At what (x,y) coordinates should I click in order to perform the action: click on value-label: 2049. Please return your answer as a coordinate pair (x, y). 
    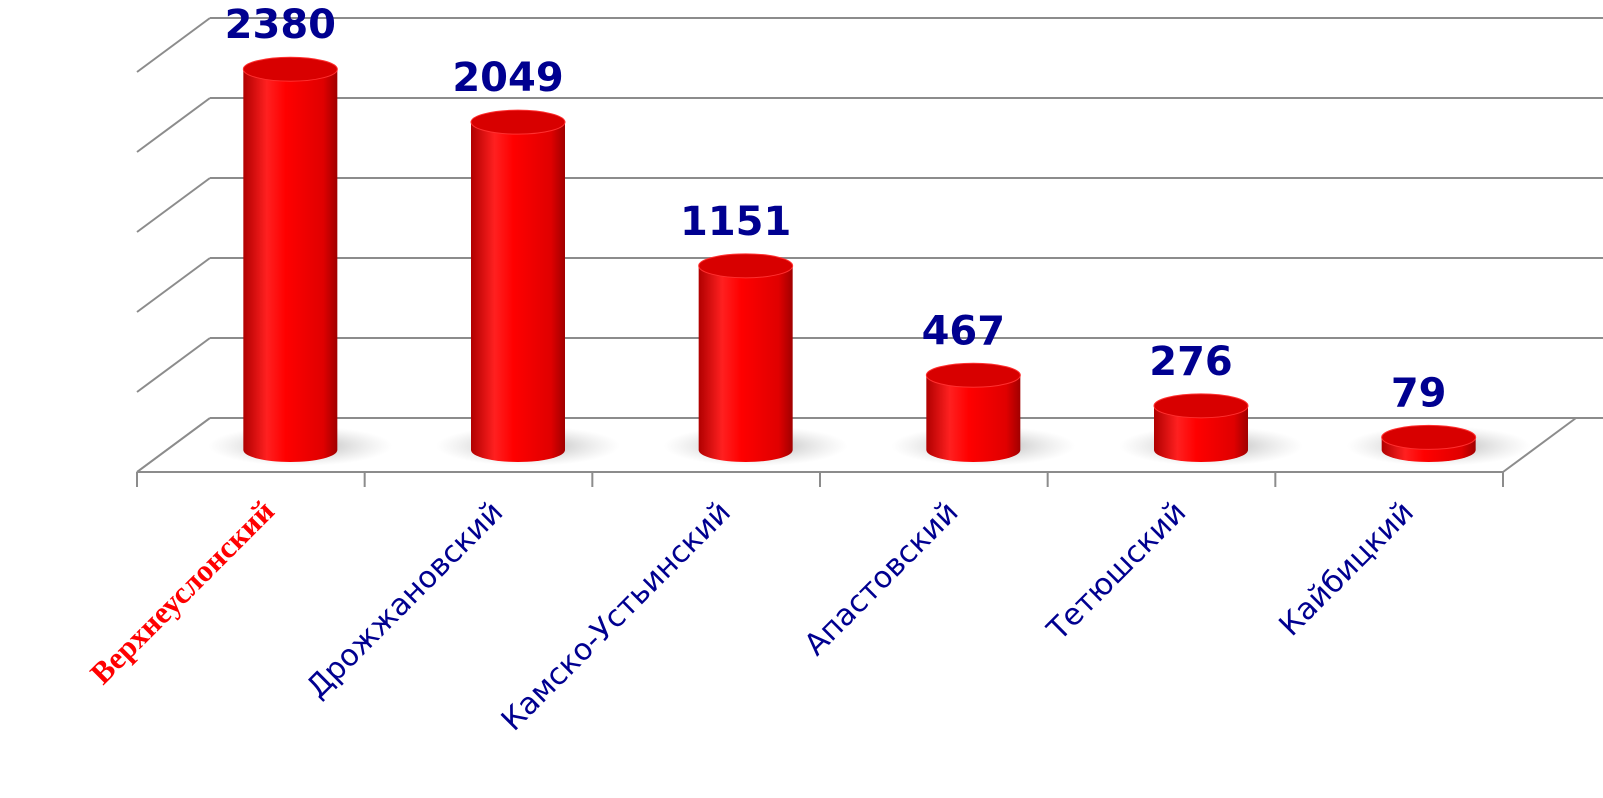
    Looking at the image, I should click on (507, 78).